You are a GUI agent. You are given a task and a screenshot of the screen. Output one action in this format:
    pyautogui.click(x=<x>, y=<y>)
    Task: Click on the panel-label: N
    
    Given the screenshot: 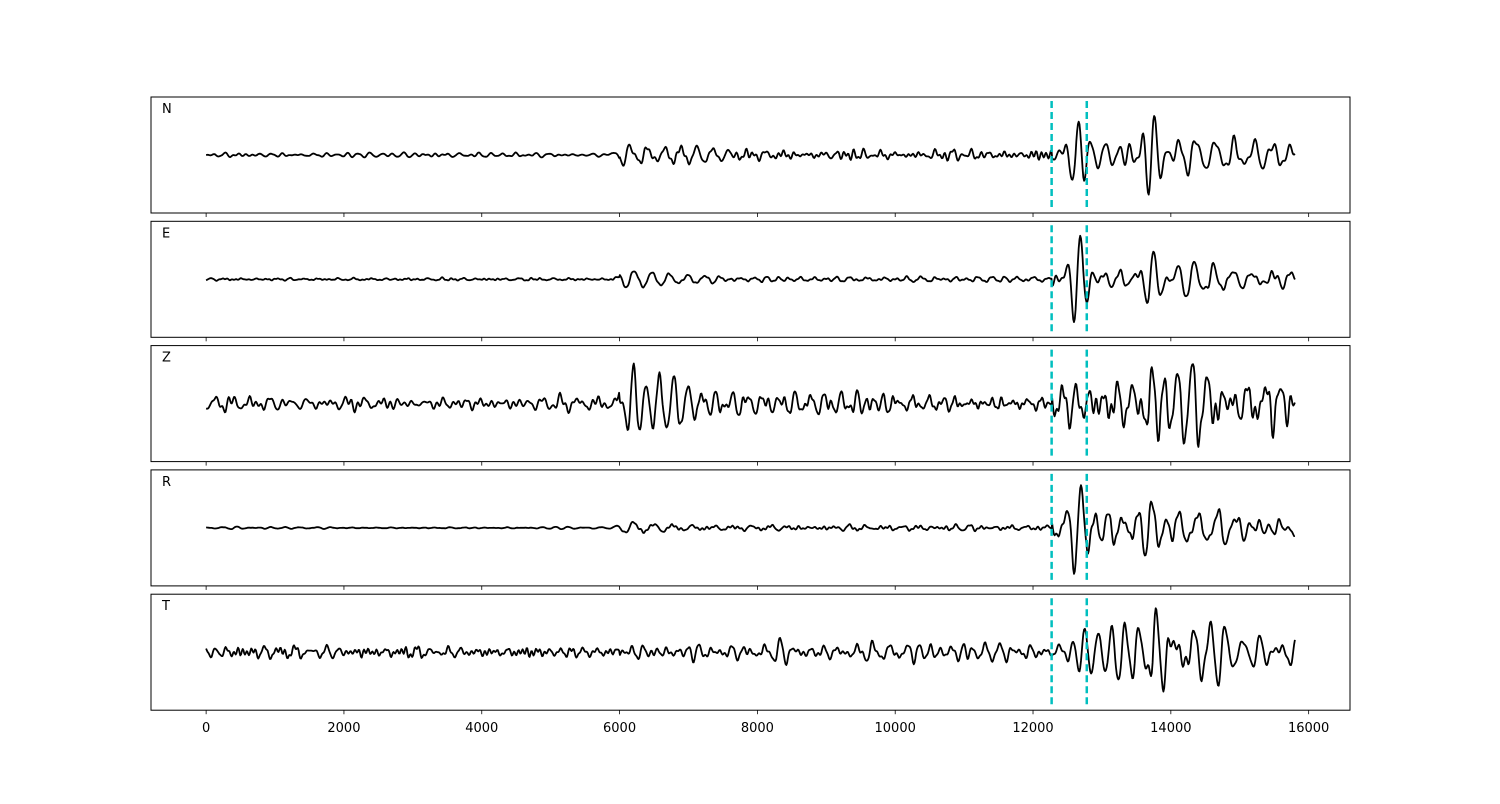 What is the action you would take?
    pyautogui.click(x=167, y=109)
    